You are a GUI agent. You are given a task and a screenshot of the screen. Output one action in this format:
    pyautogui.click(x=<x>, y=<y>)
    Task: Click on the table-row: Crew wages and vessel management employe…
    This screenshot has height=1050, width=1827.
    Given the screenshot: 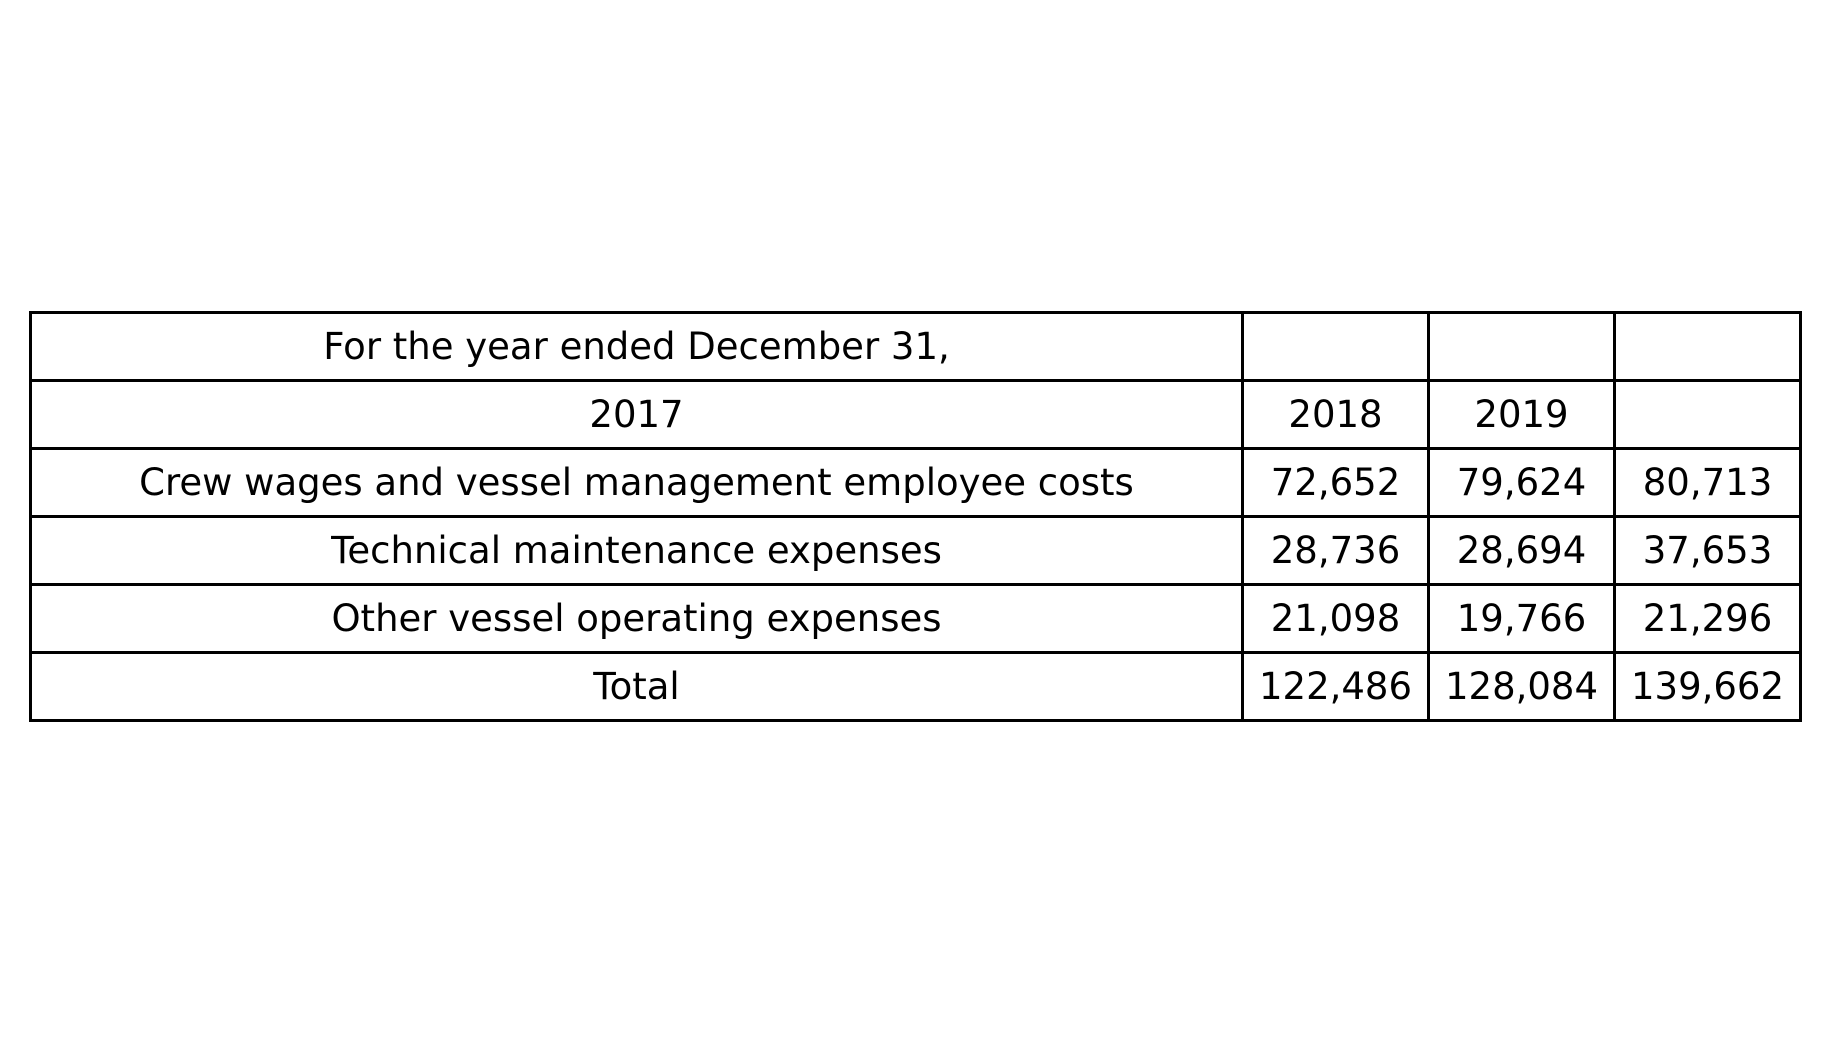 What is the action you would take?
    pyautogui.click(x=915, y=482)
    